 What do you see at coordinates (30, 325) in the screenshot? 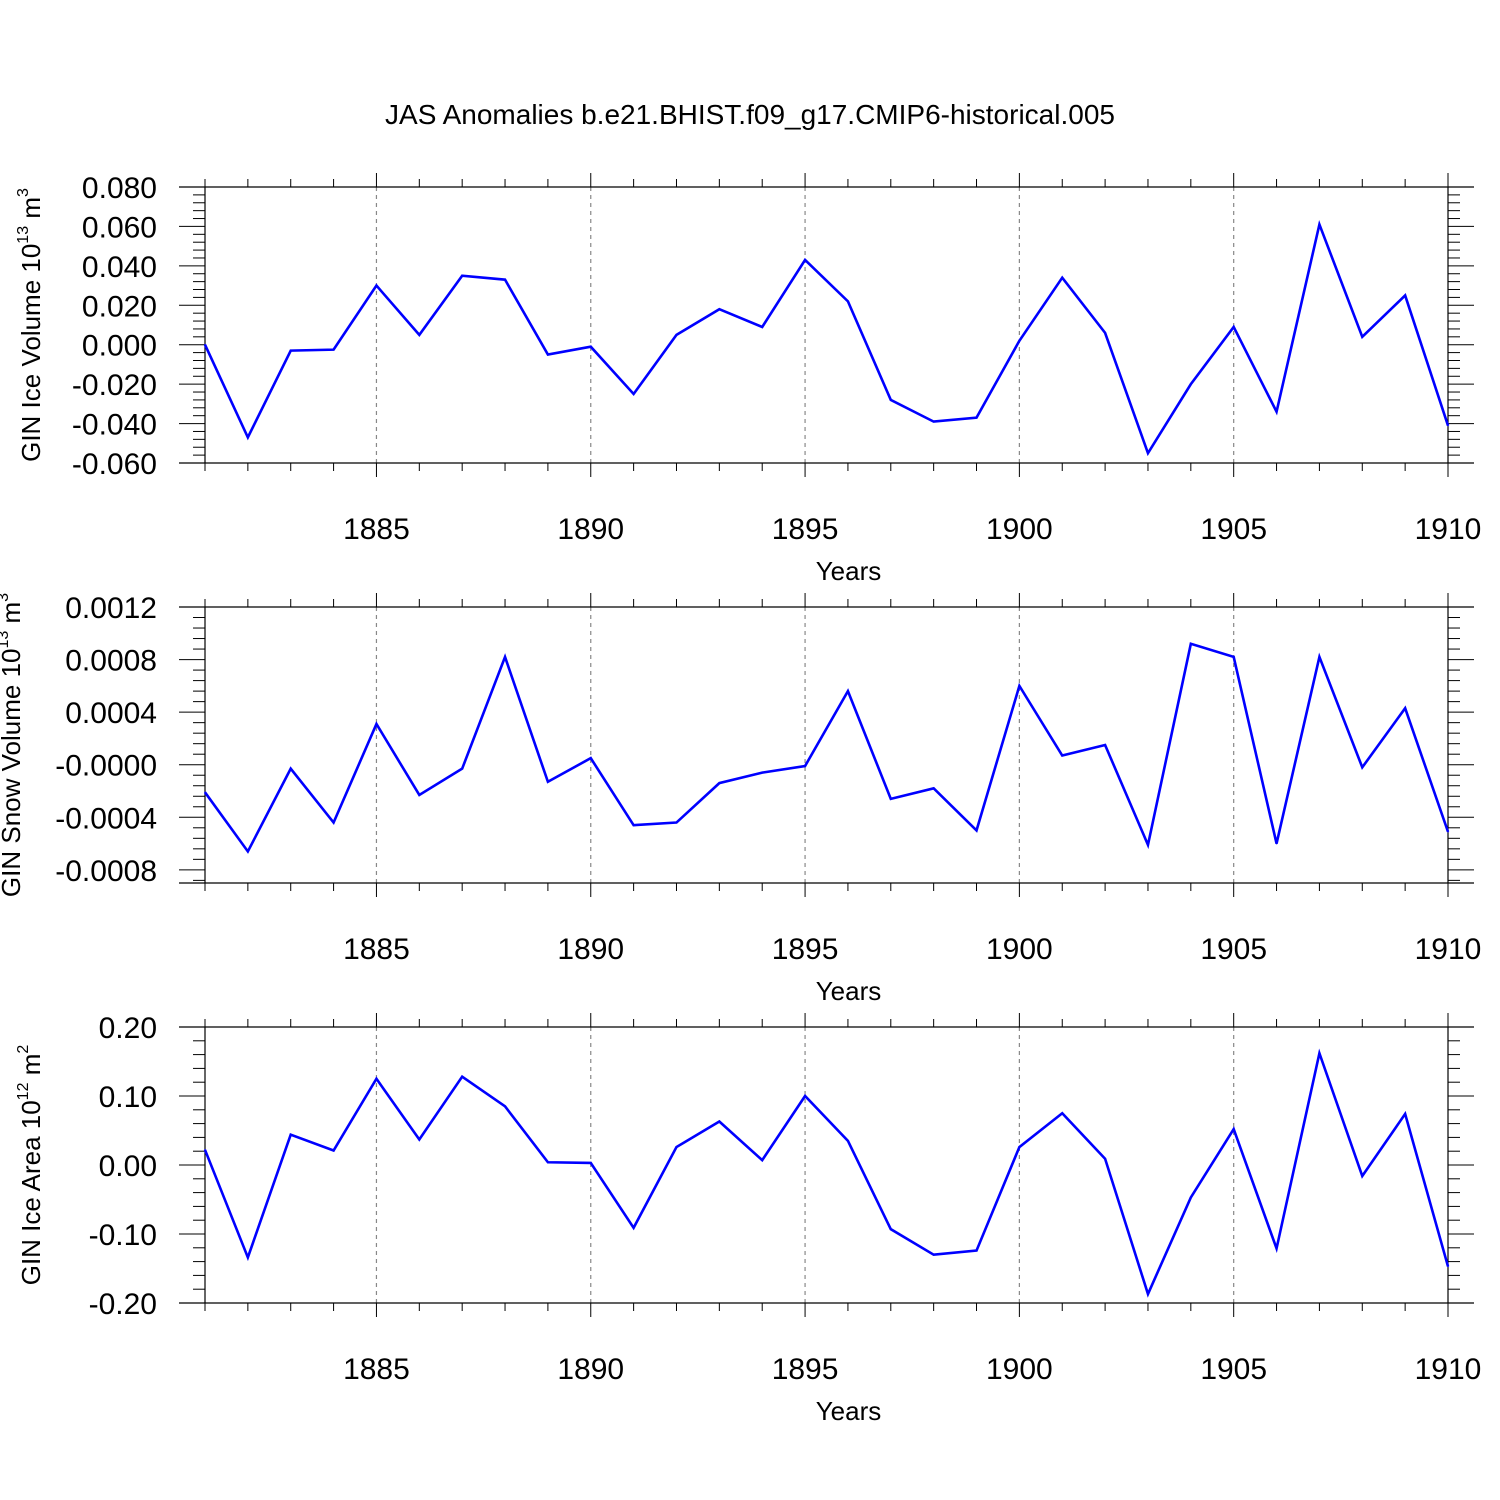
I see `y-axis-label: GIN Ice Volume 1013 m3` at bounding box center [30, 325].